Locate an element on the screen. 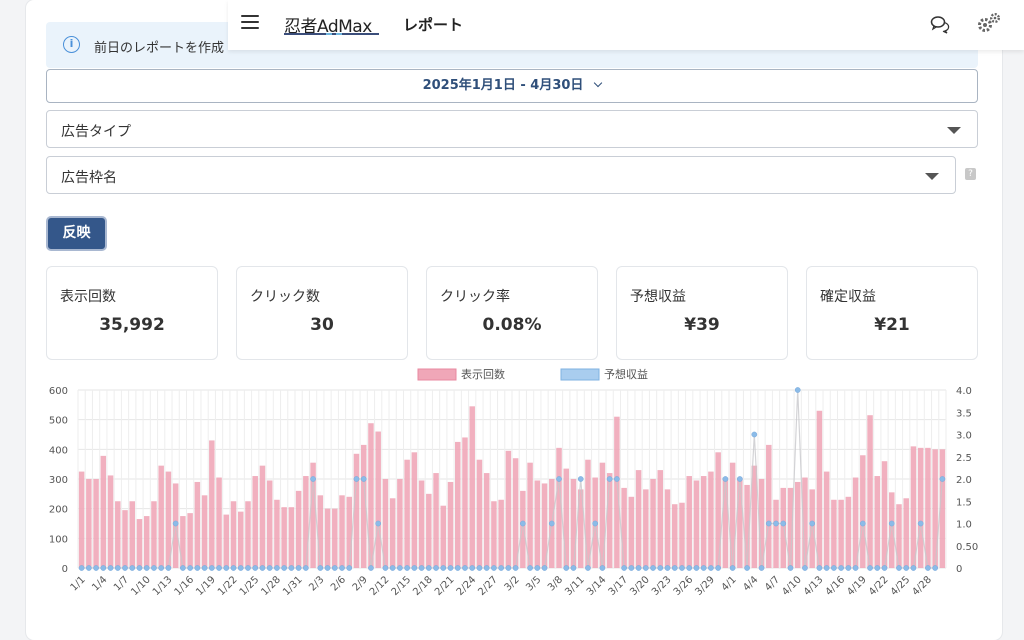 The height and width of the screenshot is (640, 1024). chat-icon is located at coordinates (941, 24).